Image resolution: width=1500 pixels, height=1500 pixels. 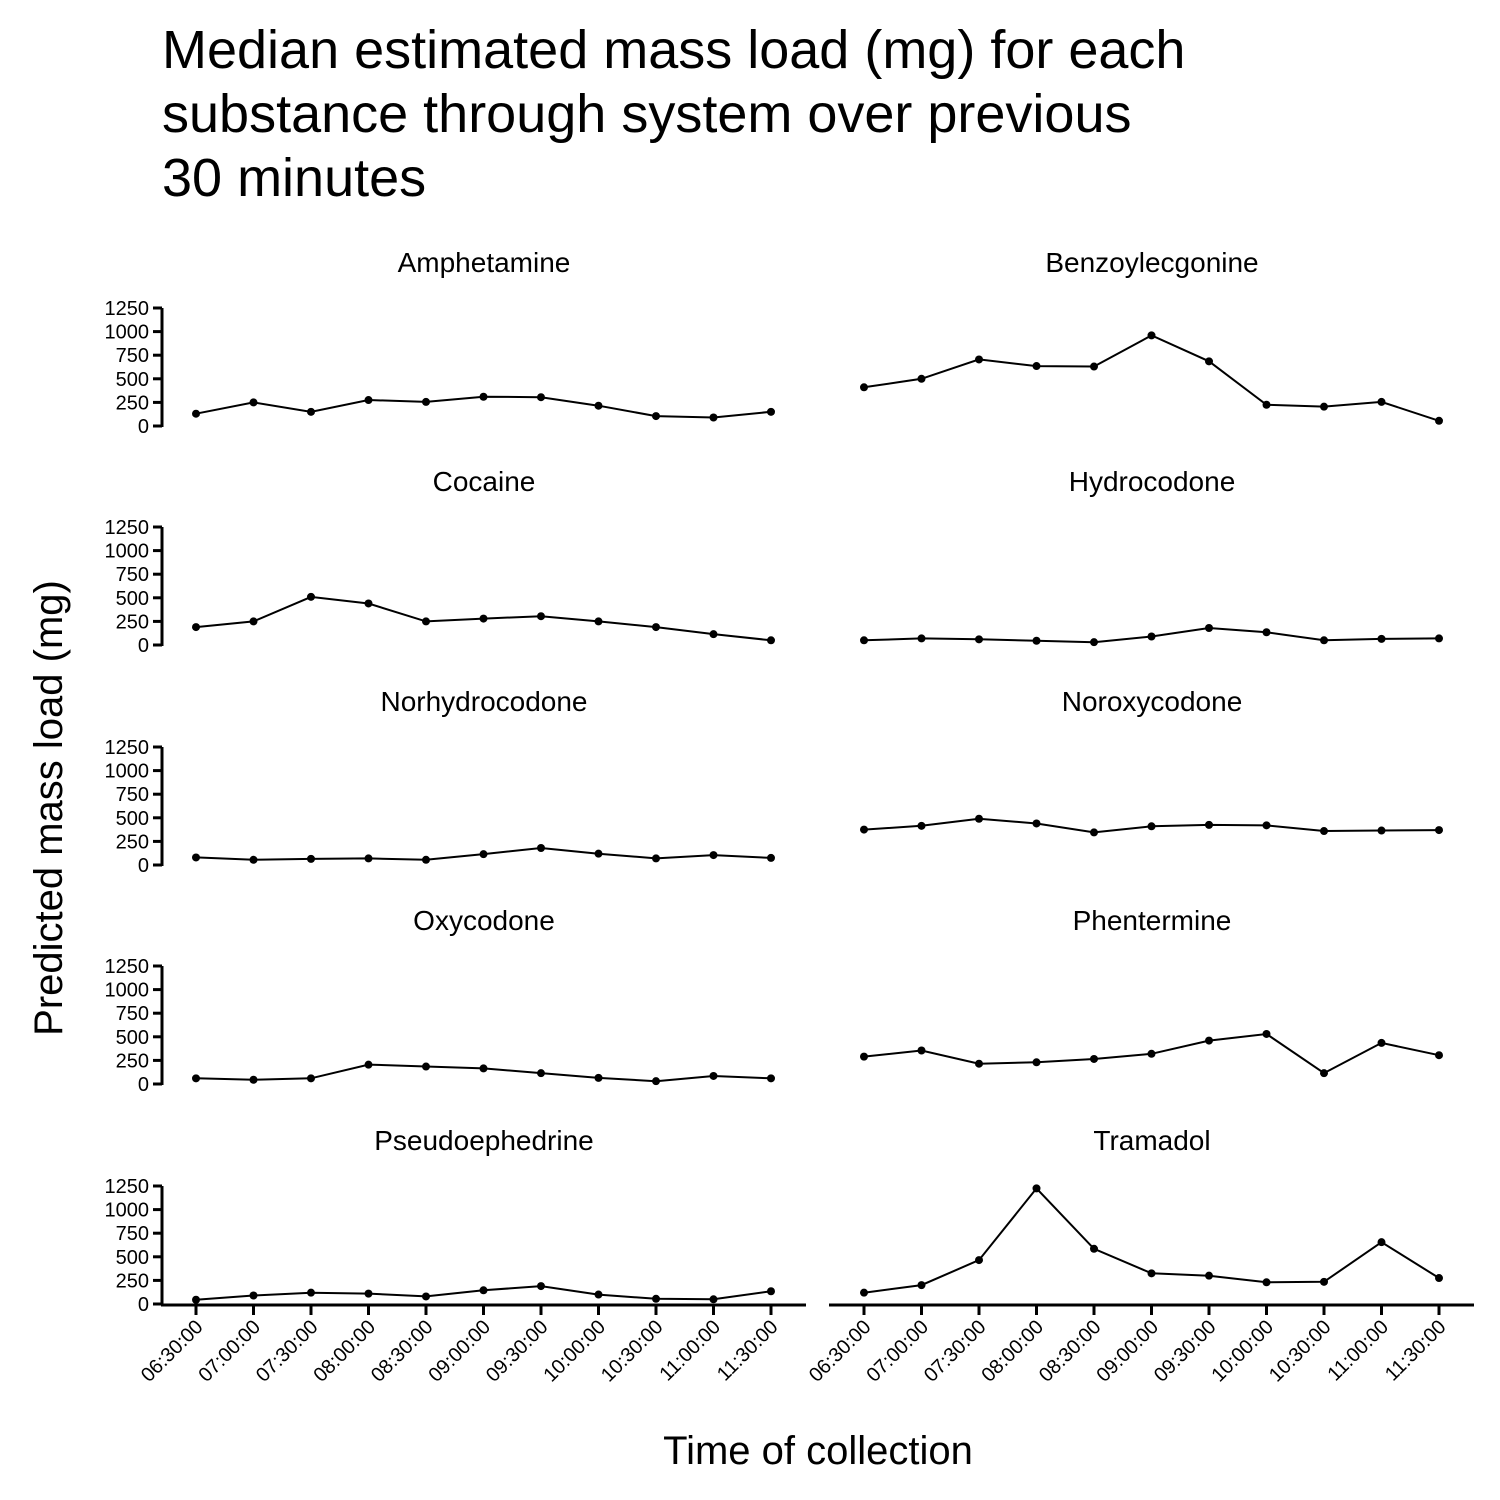 What do you see at coordinates (49, 808) in the screenshot?
I see `y-axis-label: Predicted mass load (mg)` at bounding box center [49, 808].